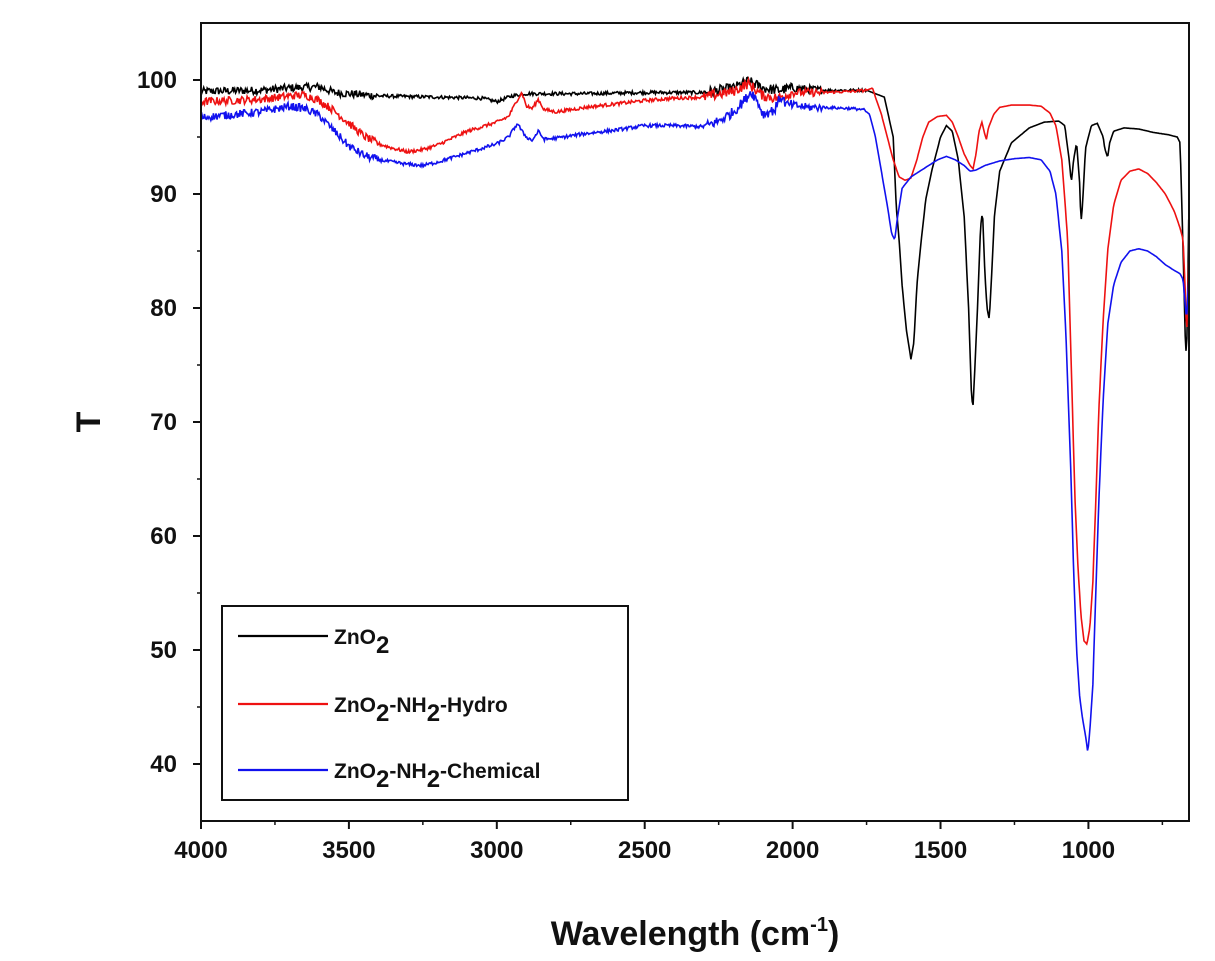 The height and width of the screenshot is (961, 1215). I want to click on x-tick-label: 4000, so click(200, 850).